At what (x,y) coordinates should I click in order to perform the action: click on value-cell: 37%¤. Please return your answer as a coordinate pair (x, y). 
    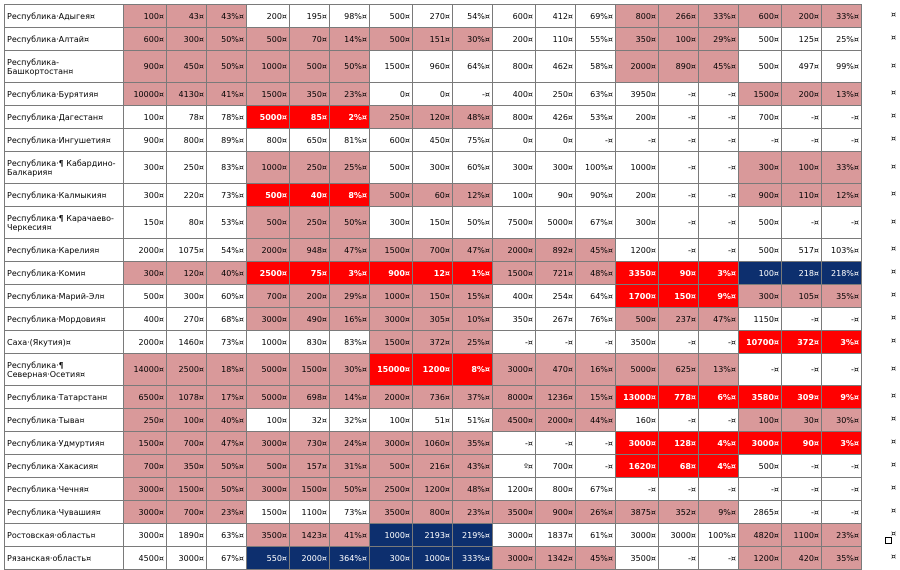
    Looking at the image, I should click on (472, 397).